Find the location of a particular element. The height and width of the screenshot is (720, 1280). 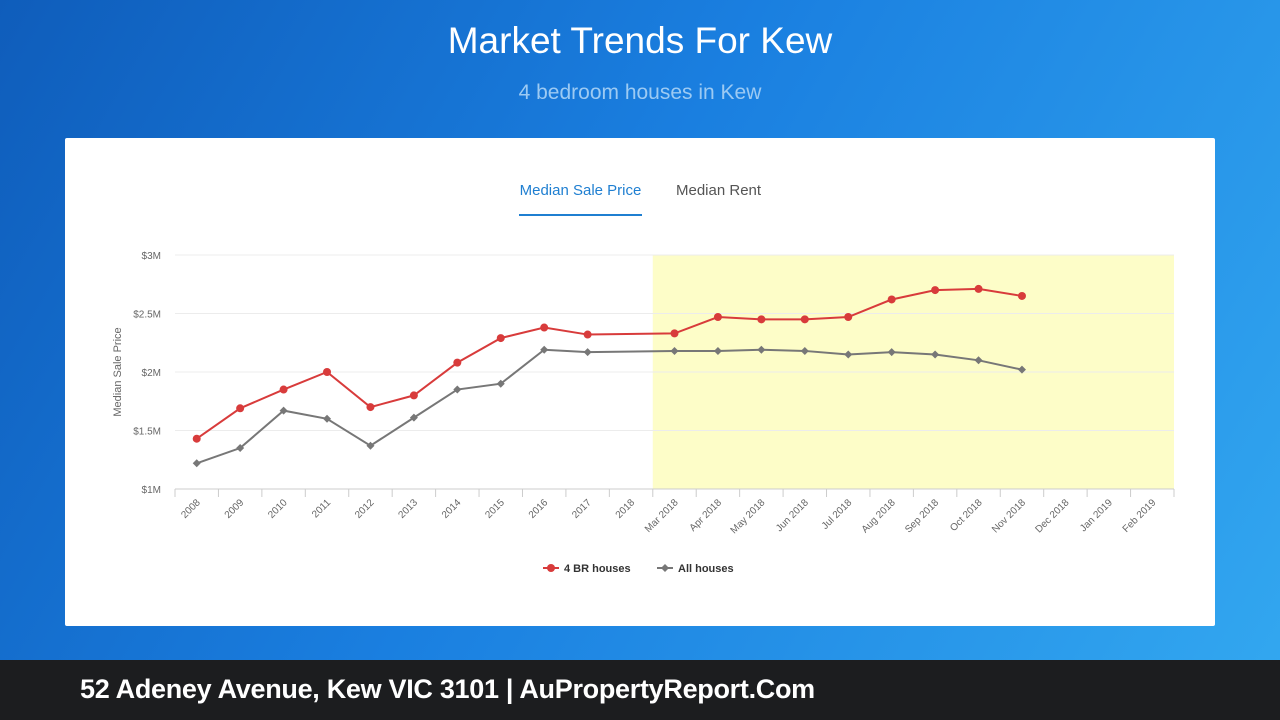

x-tick-label: May 2018 is located at coordinates (748, 516).